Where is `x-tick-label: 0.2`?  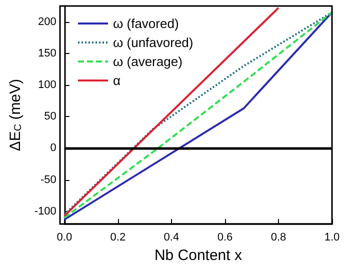
x-tick-label: 0.2 is located at coordinates (118, 238).